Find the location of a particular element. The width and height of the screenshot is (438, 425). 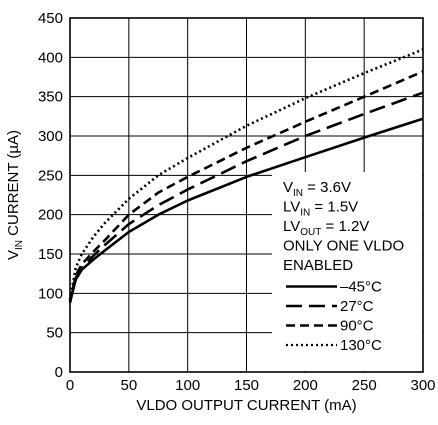

condition-line: VIN = 3.6V is located at coordinates (317, 189).